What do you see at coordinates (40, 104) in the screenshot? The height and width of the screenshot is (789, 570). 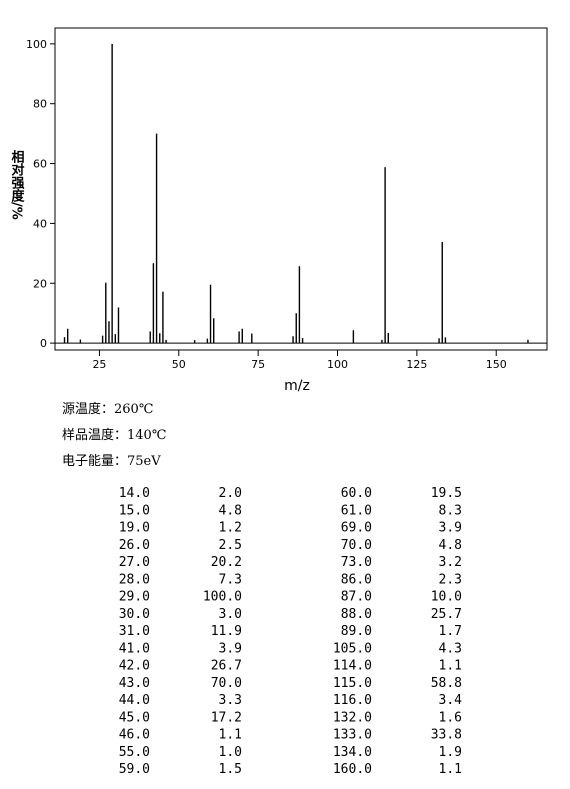 I see `y-tick-label: 80` at bounding box center [40, 104].